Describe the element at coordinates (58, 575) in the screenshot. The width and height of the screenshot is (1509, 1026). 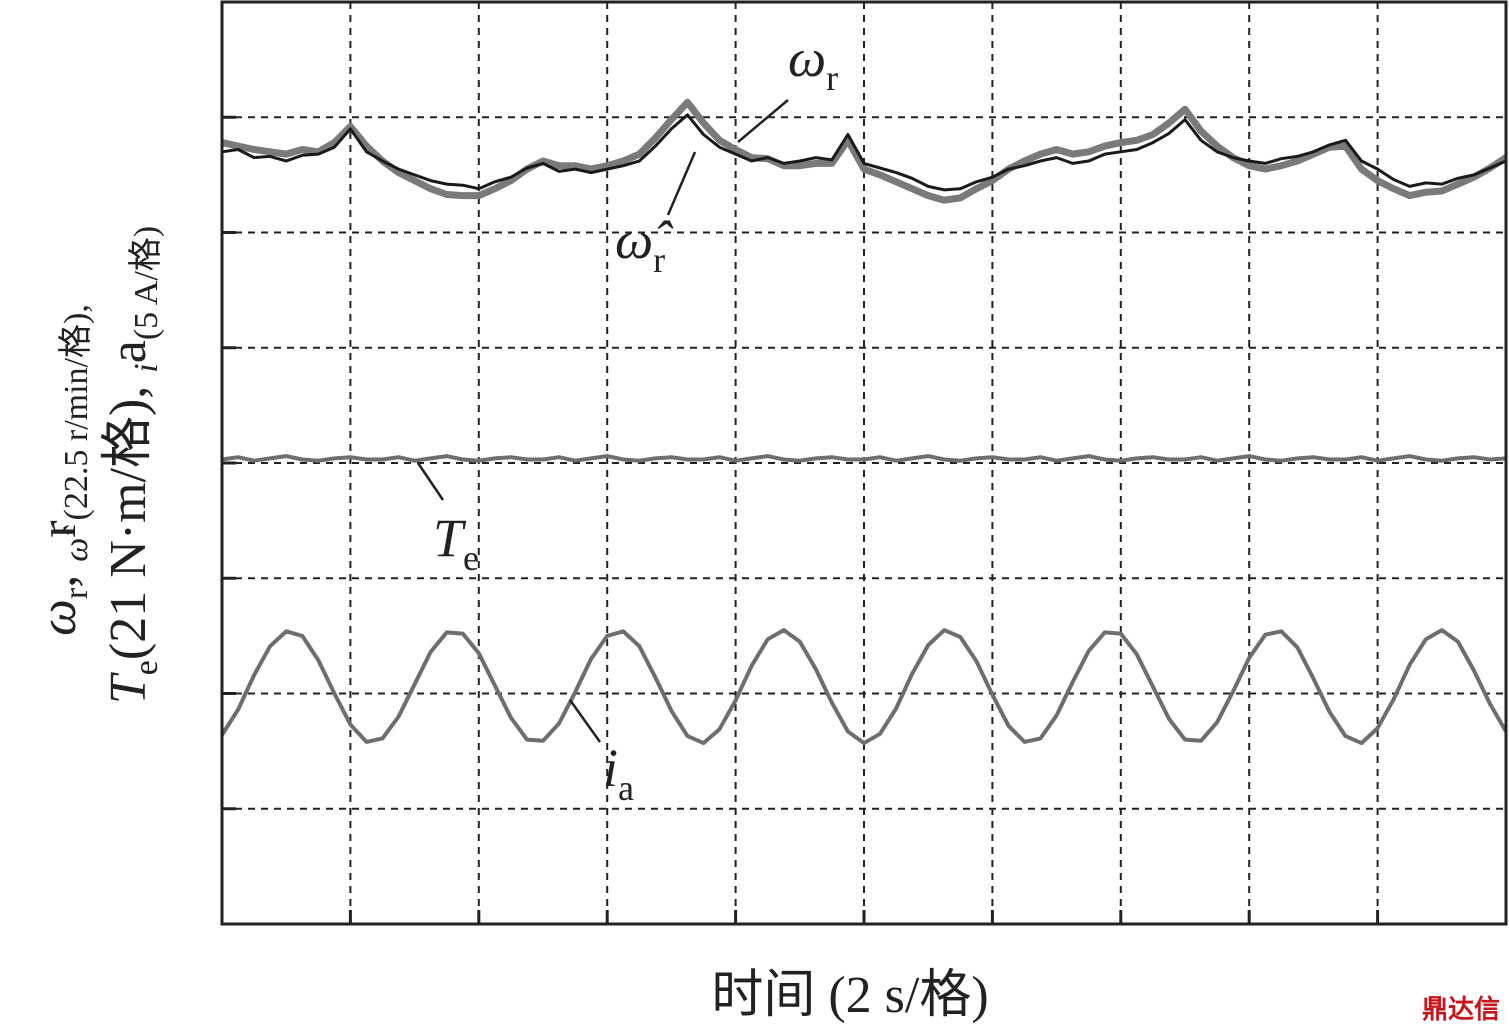
I see `y-label-part: ,` at that location.